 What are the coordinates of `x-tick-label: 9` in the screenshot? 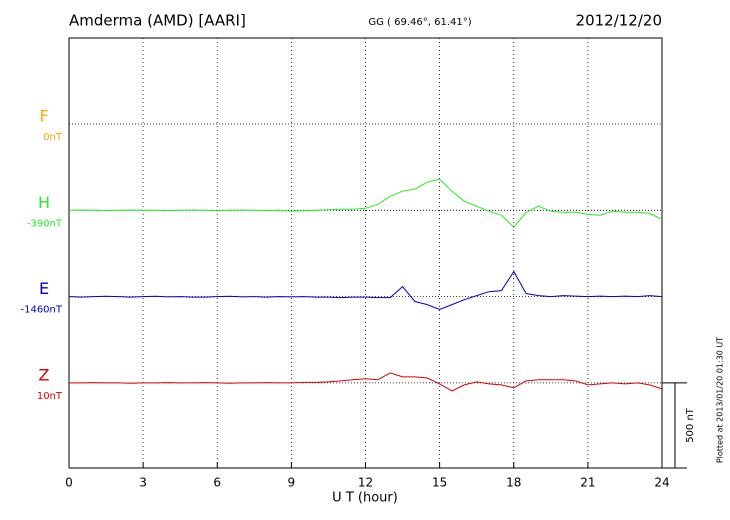 It's located at (292, 483).